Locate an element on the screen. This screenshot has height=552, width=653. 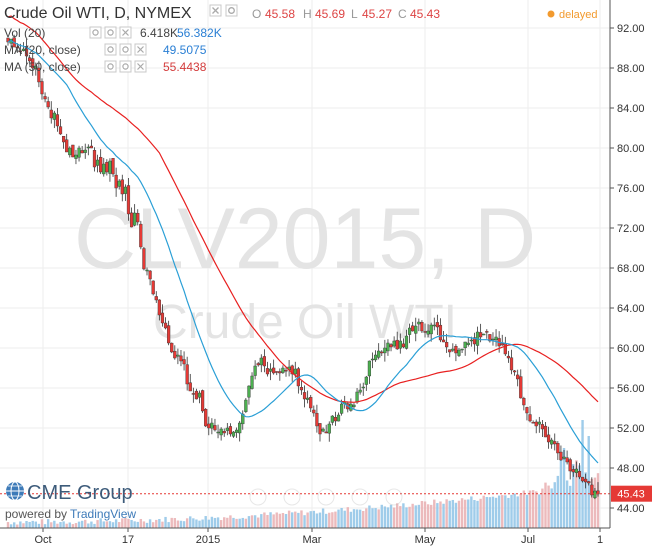
y-tick-label: 68.00 is located at coordinates (631, 269).